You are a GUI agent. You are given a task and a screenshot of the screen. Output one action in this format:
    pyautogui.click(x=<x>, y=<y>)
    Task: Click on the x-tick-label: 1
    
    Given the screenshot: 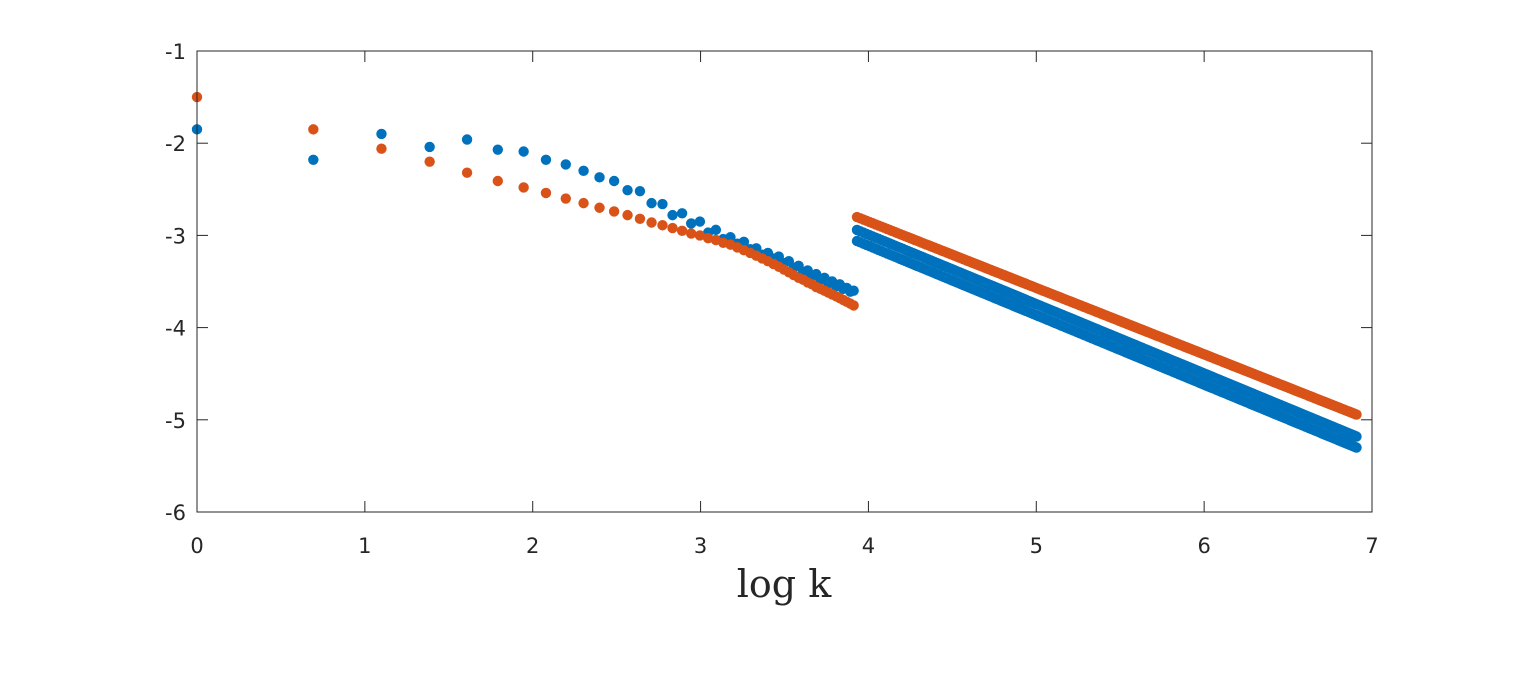 What is the action you would take?
    pyautogui.click(x=364, y=546)
    